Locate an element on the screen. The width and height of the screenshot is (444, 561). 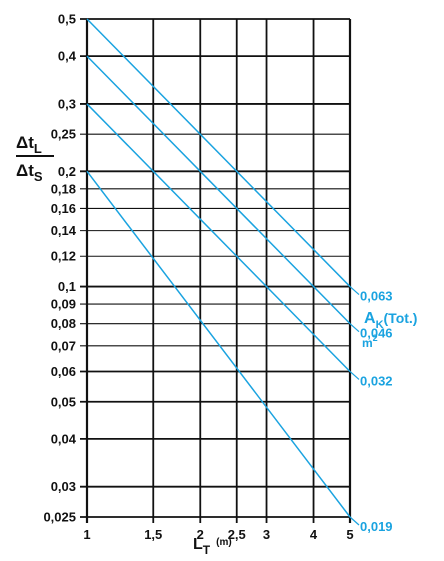
x-tick-labels: 1 1,5 2 2,5 3 4 5 is located at coordinates (218, 534).